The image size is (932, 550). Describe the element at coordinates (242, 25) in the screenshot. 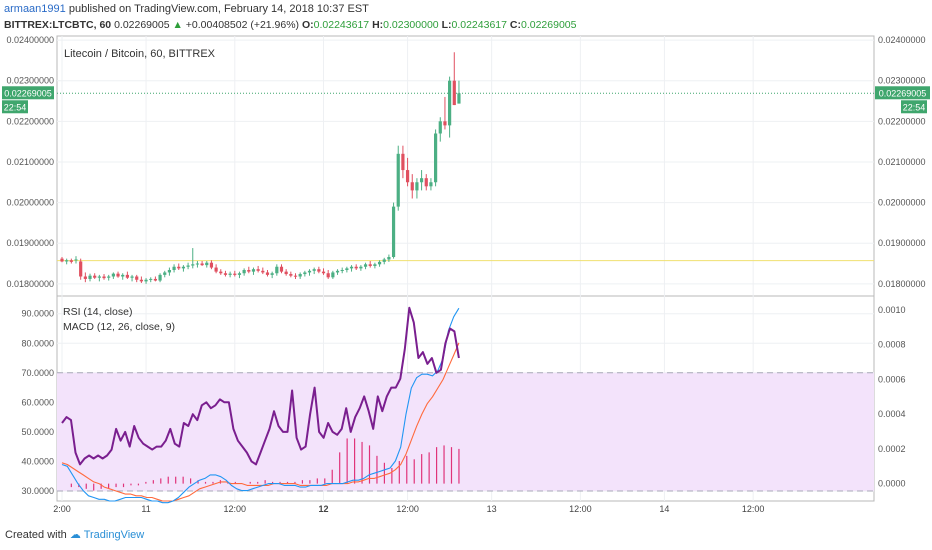

I see `change-value: +0.00408502 (+21.96%)` at that location.